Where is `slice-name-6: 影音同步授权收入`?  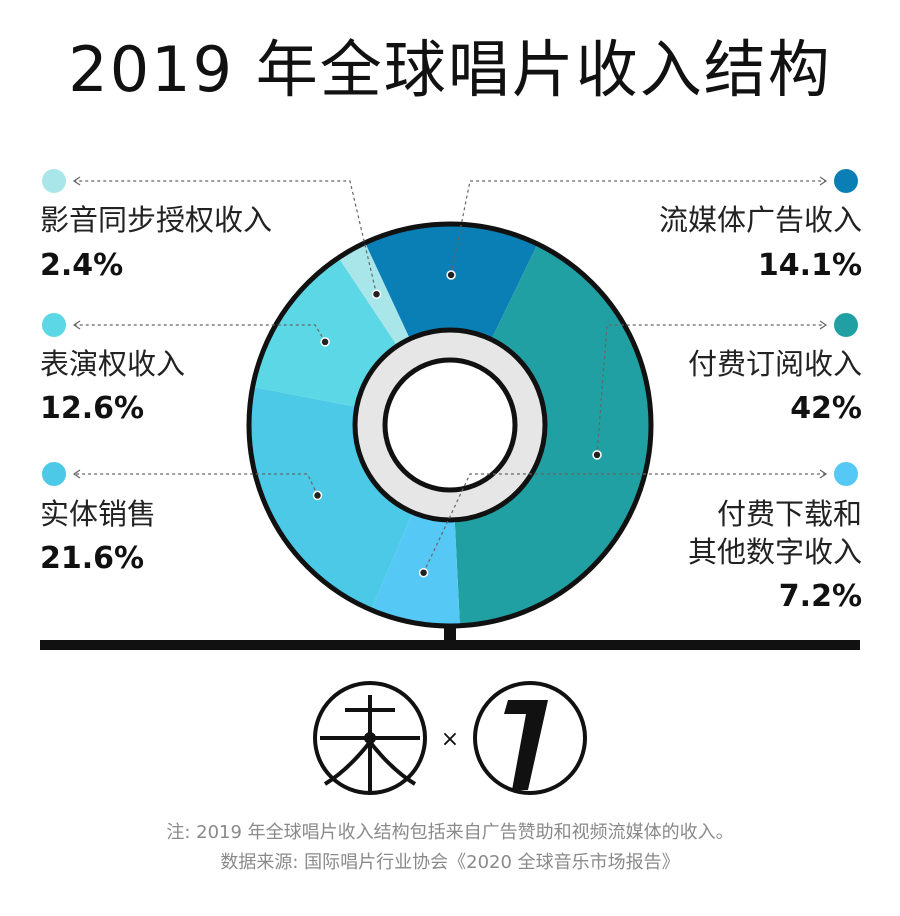 slice-name-6: 影音同步授权收入 is located at coordinates (156, 220).